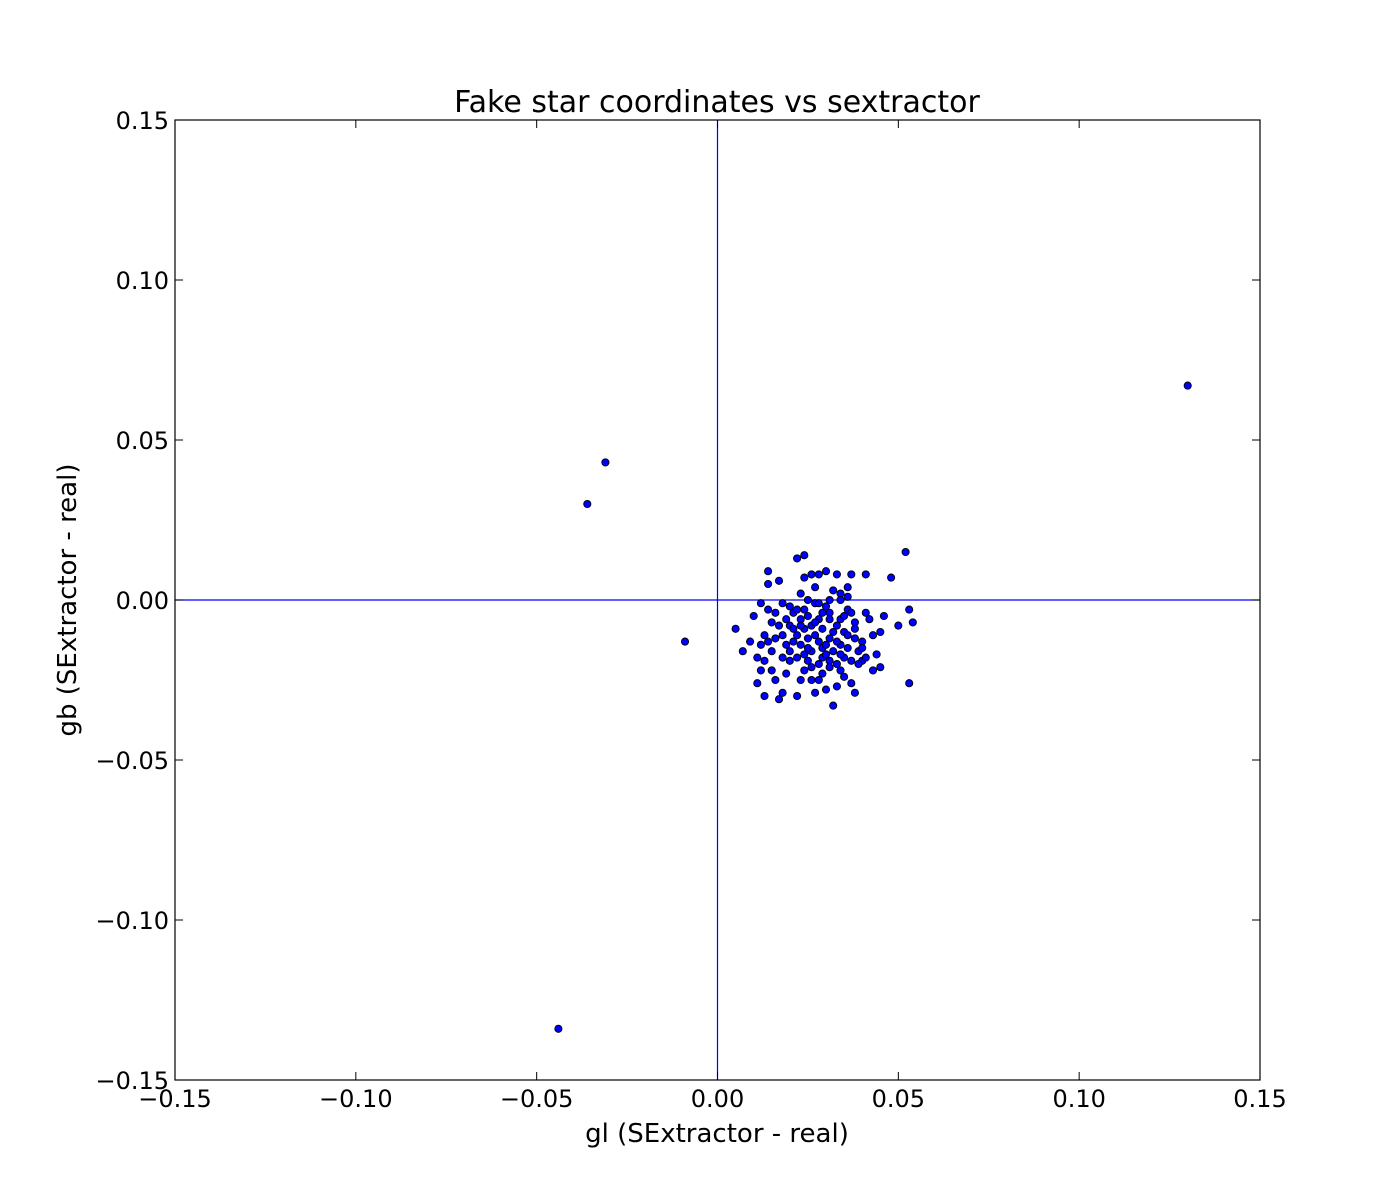  I want to click on y-tick-label: 0.15, so click(142, 121).